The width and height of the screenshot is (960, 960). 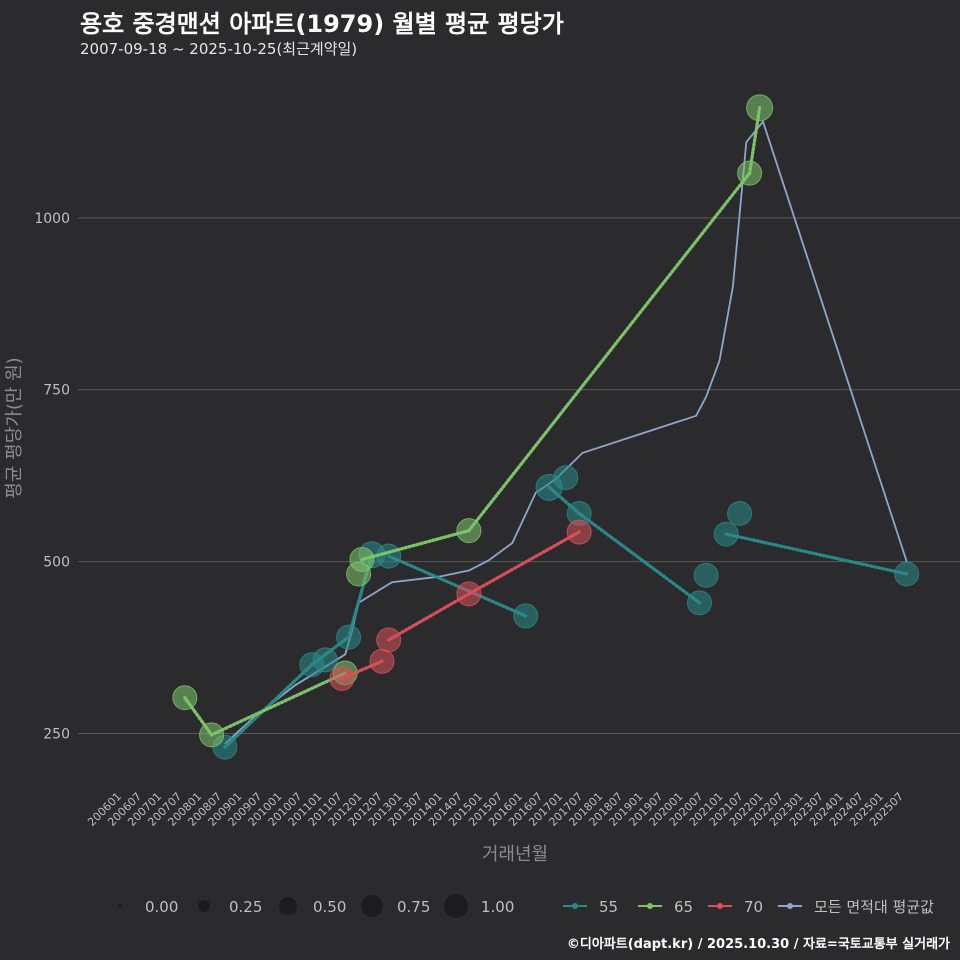 I want to click on size-legend-label: 1.00, so click(x=497, y=907).